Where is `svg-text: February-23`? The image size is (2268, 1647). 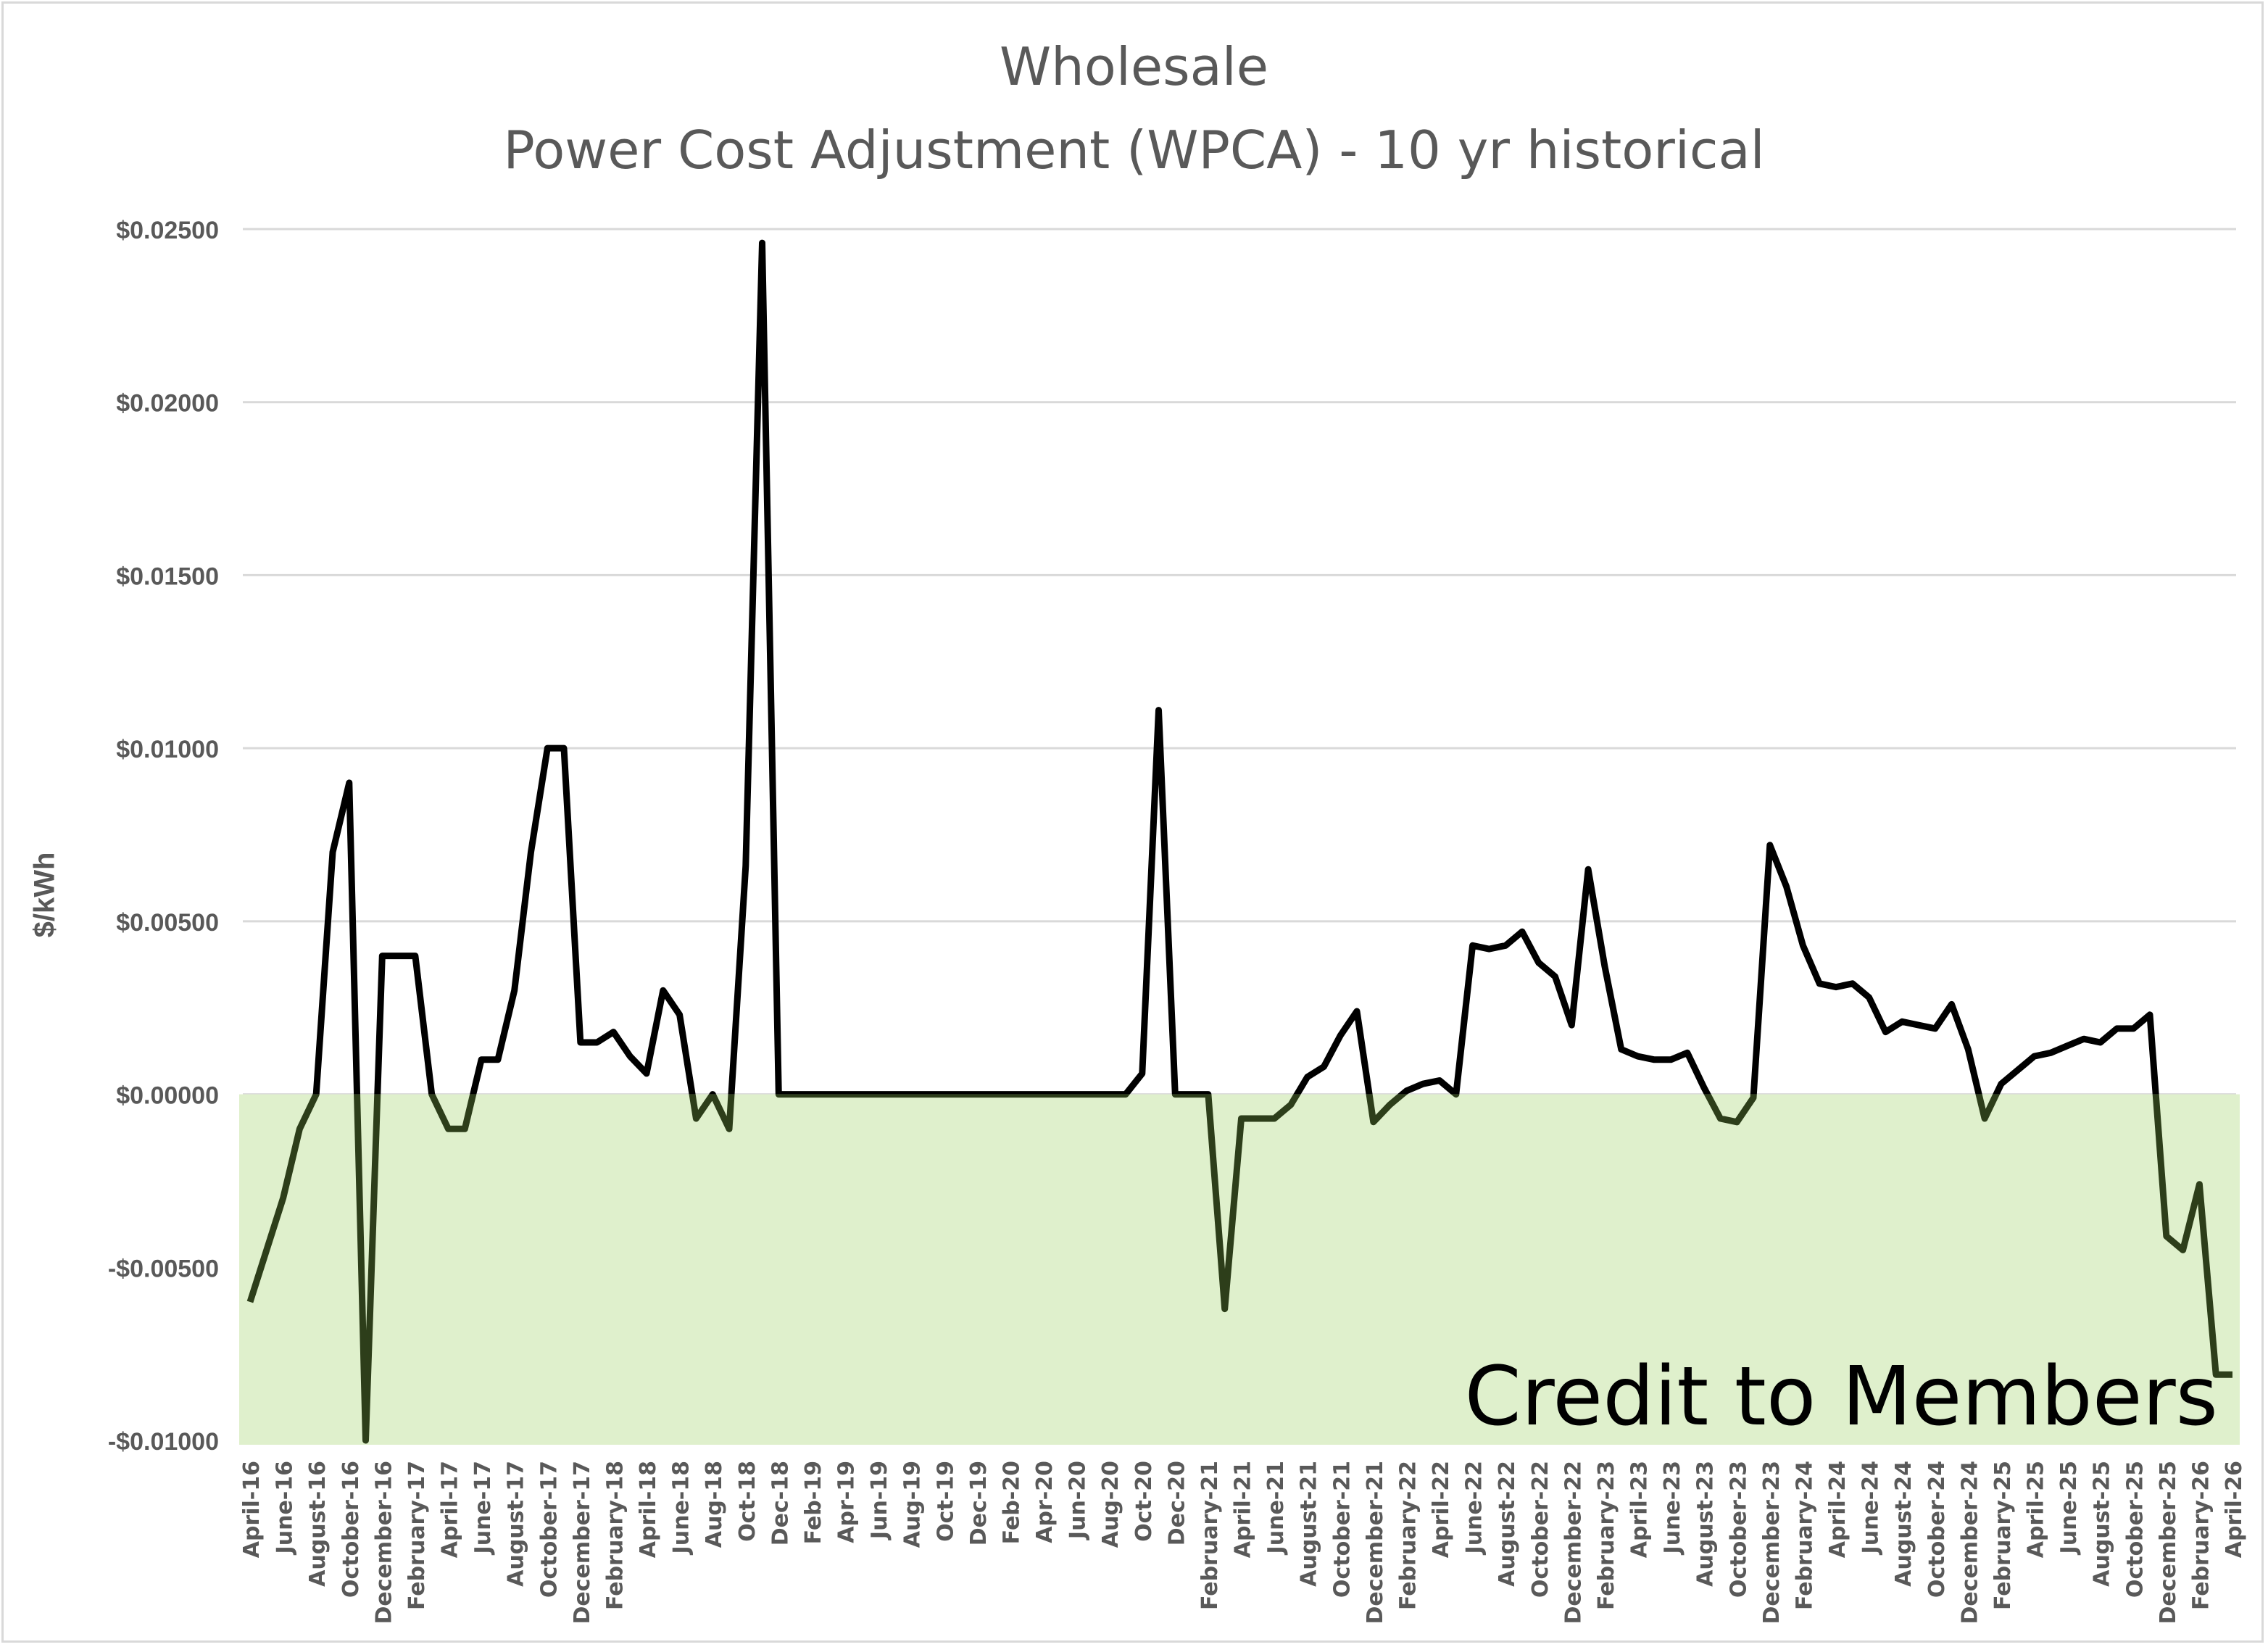 svg-text: February-23 is located at coordinates (1606, 1535).